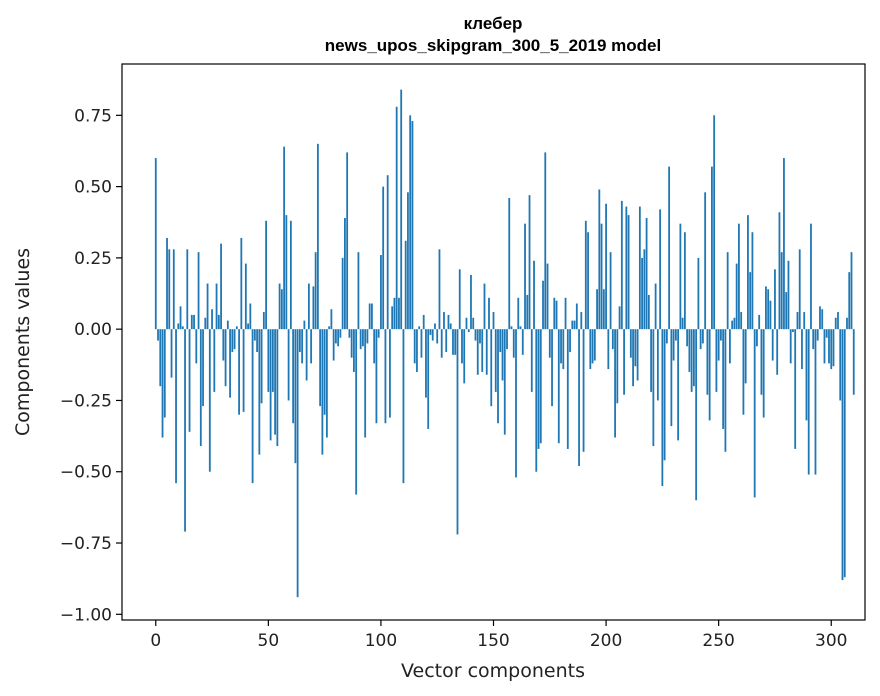 The width and height of the screenshot is (880, 696). I want to click on x-axis-label: Vector components, so click(493, 671).